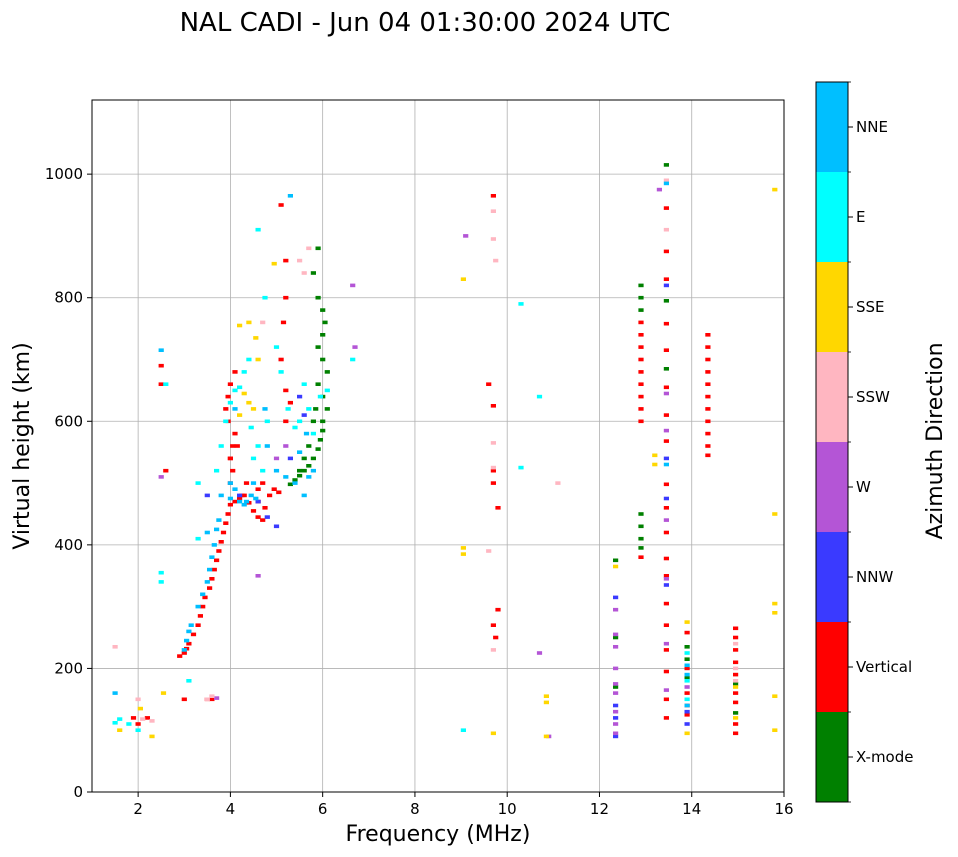 This screenshot has height=857, width=958. I want to click on y-tick-label: 400, so click(68, 545).